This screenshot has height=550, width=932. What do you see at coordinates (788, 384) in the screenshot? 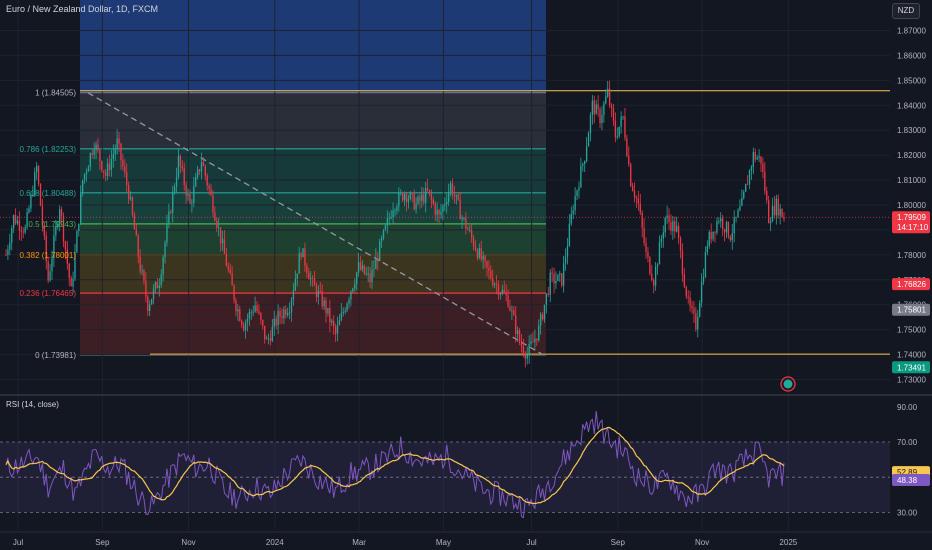
I see `tradingview-logo-icon` at bounding box center [788, 384].